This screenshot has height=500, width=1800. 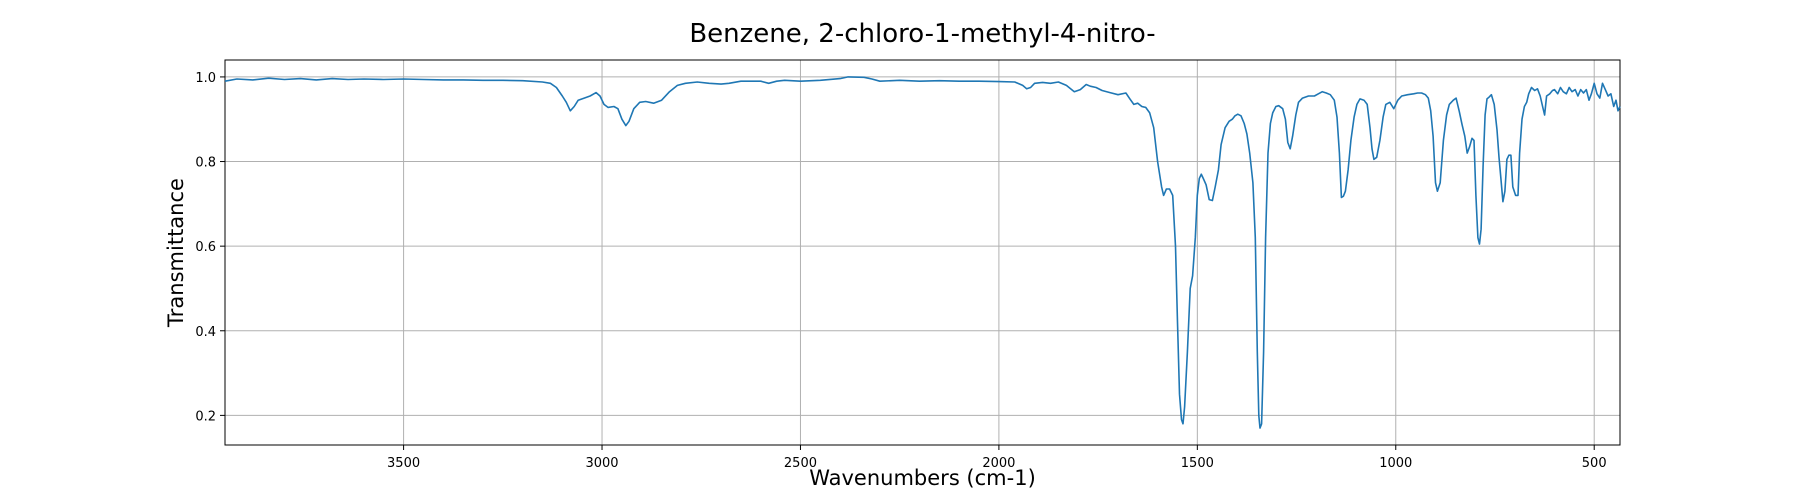 What do you see at coordinates (1395, 463) in the screenshot?
I see `x-tick-label: 1000` at bounding box center [1395, 463].